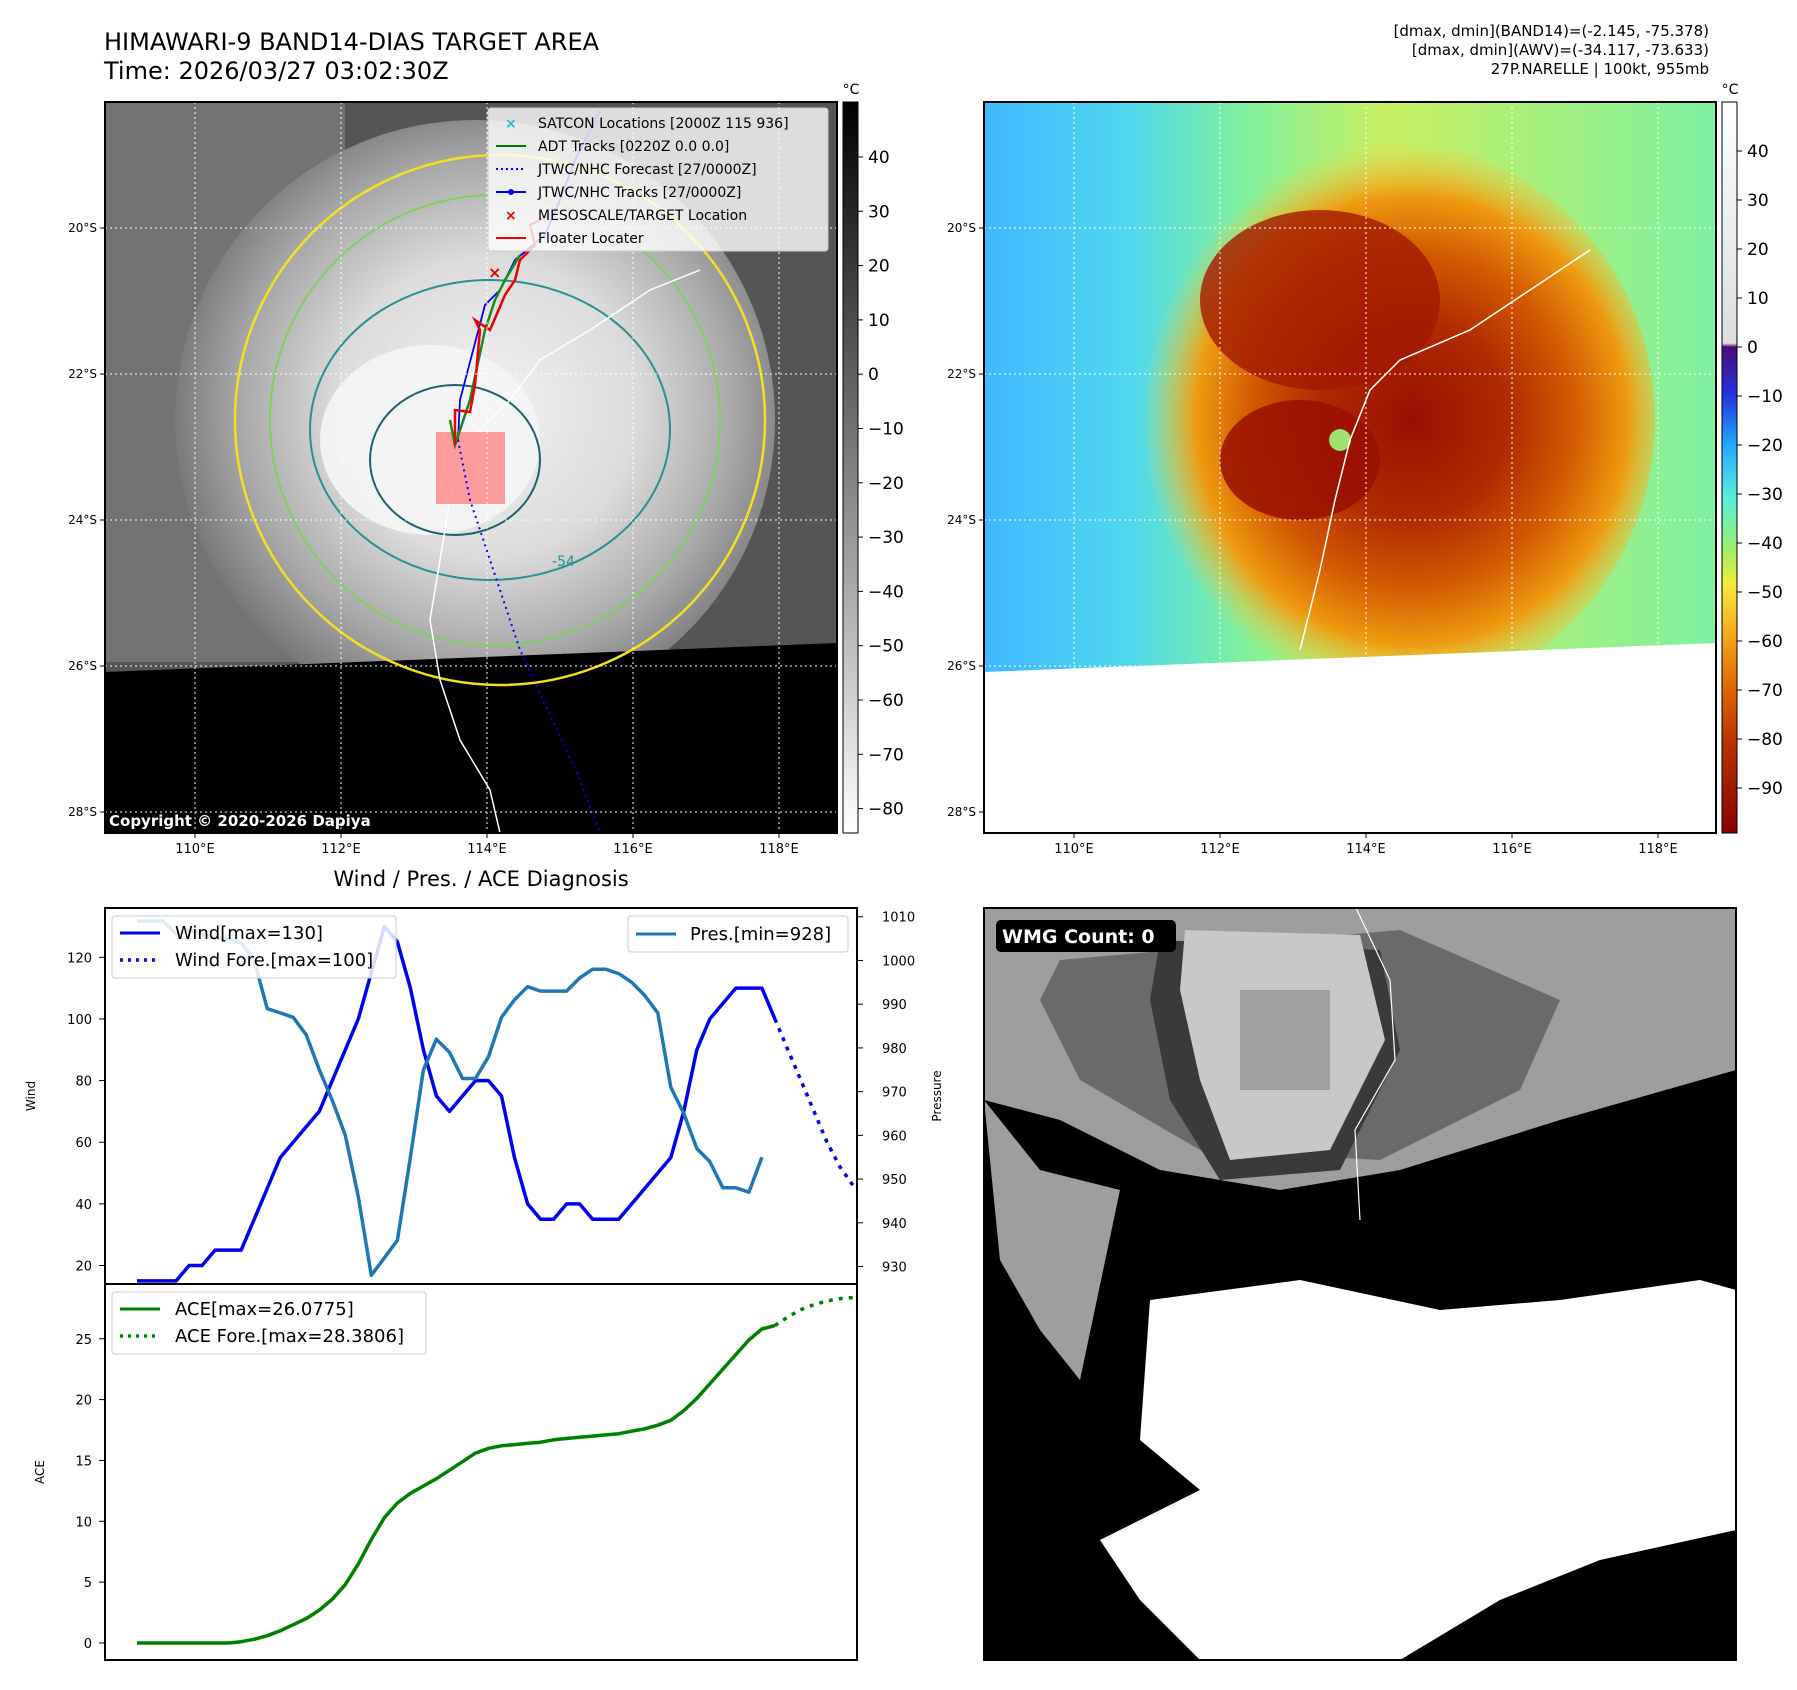  I want to click on info-line-1: [dmax, dmin](BAND14)=(-2.145, -75.378), so click(1551, 31).